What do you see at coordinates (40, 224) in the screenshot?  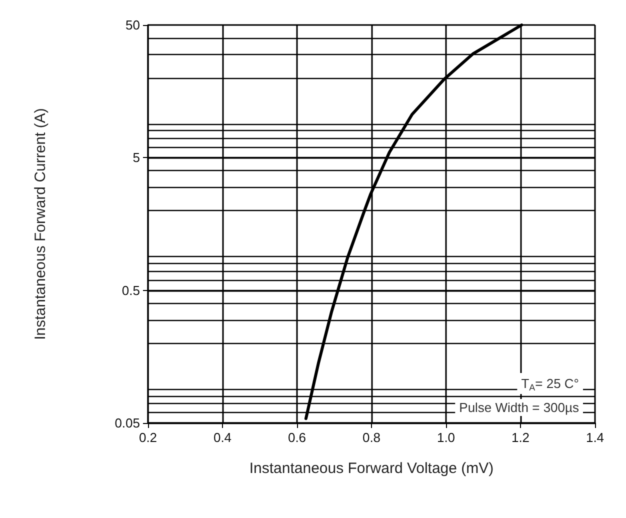 I see `y-axis-title: Instantaneous Forward Current (A)` at bounding box center [40, 224].